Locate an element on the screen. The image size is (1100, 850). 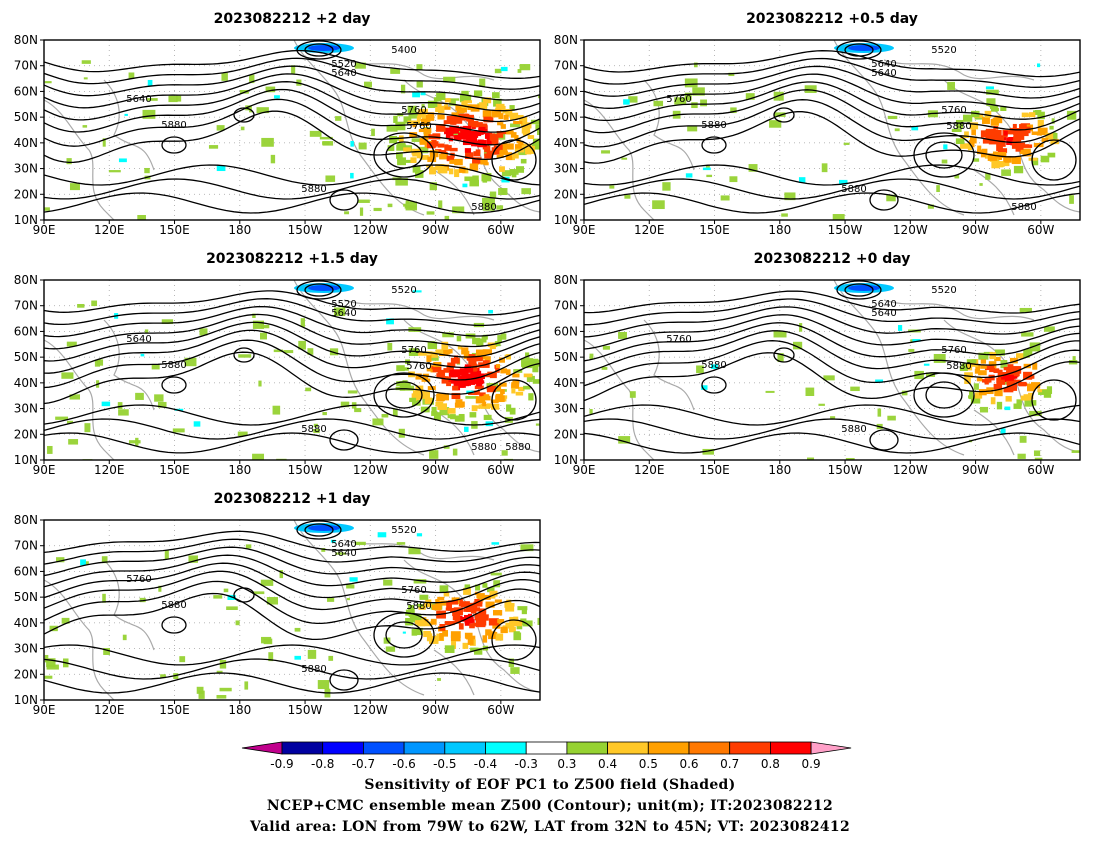
lon-tick-label: 150W is located at coordinates (845, 470).